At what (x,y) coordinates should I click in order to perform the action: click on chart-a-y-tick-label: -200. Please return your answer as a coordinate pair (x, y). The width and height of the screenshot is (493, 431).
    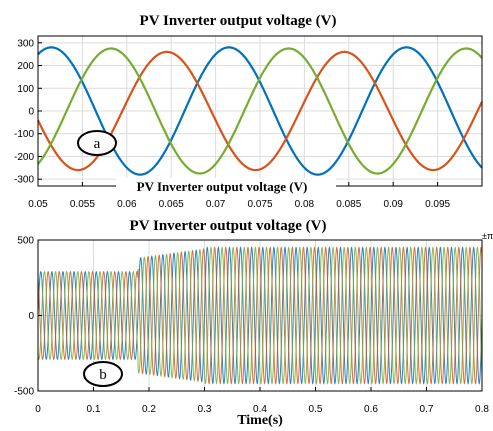
    Looking at the image, I should click on (24, 157).